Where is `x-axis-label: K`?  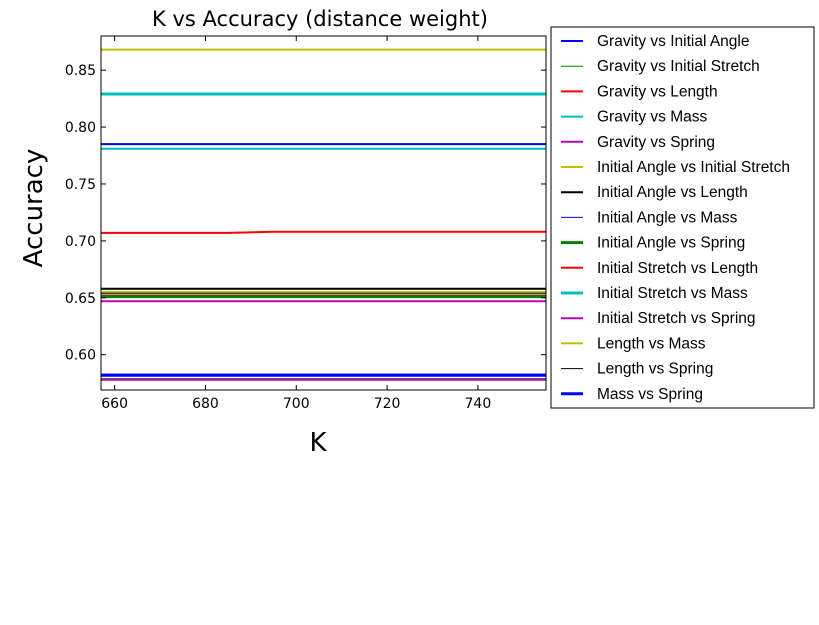 x-axis-label: K is located at coordinates (318, 443).